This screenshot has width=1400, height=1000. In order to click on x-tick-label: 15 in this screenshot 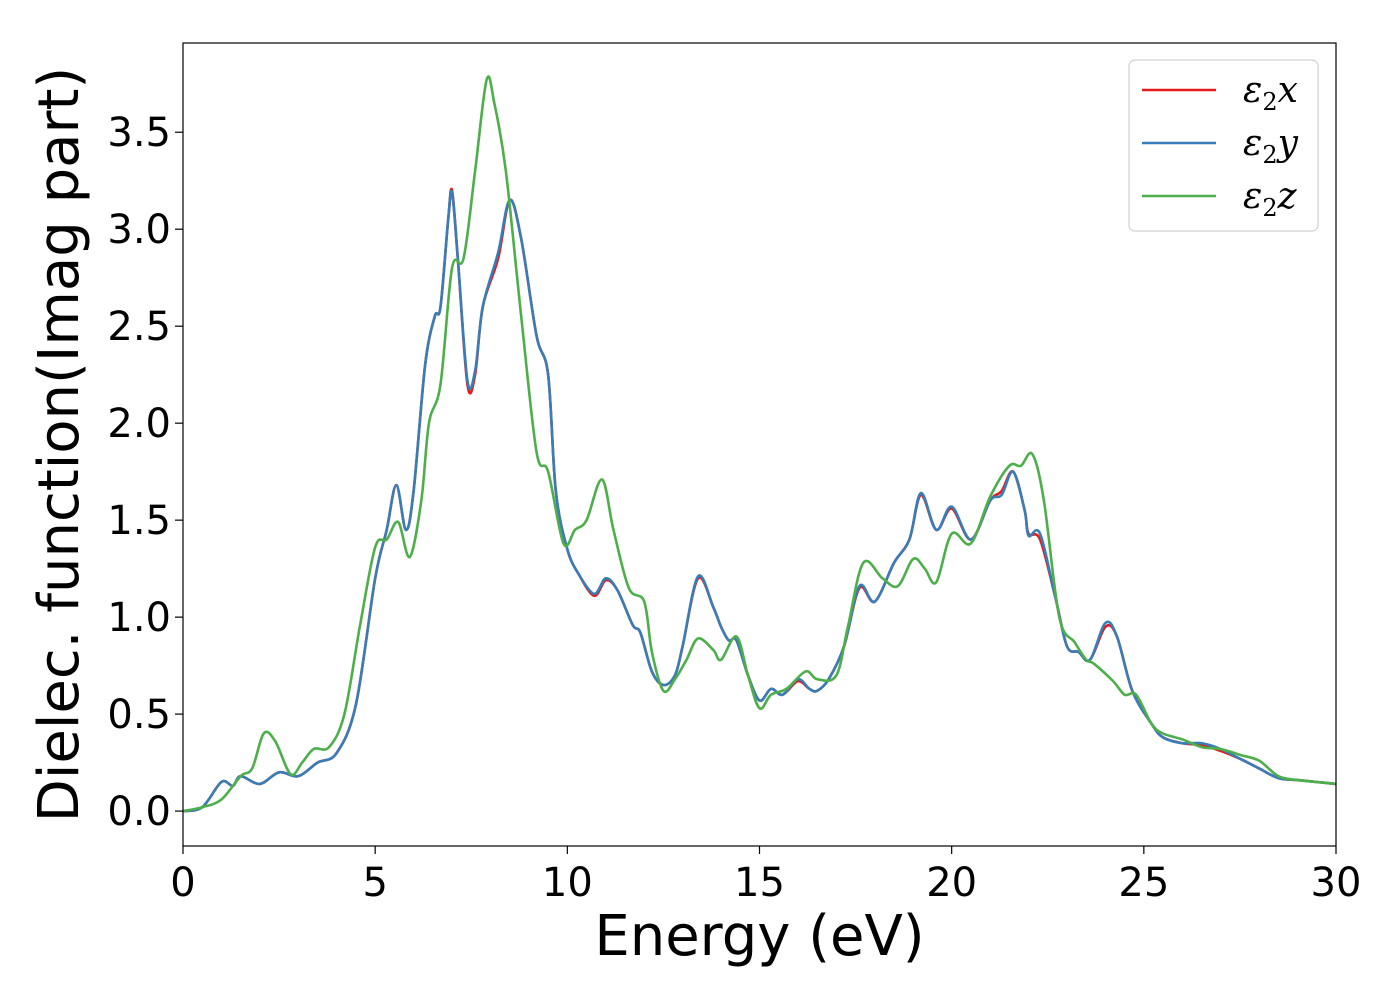, I will do `click(759, 883)`.